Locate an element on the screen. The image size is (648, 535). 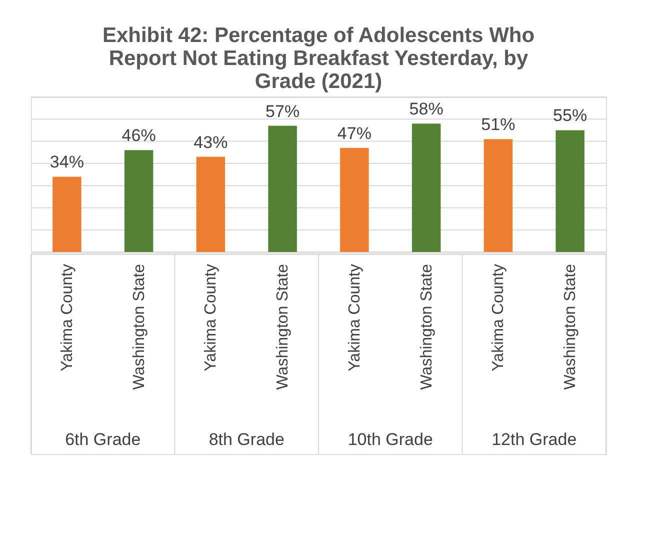
x-tick-label: 12th Grade is located at coordinates (534, 439).